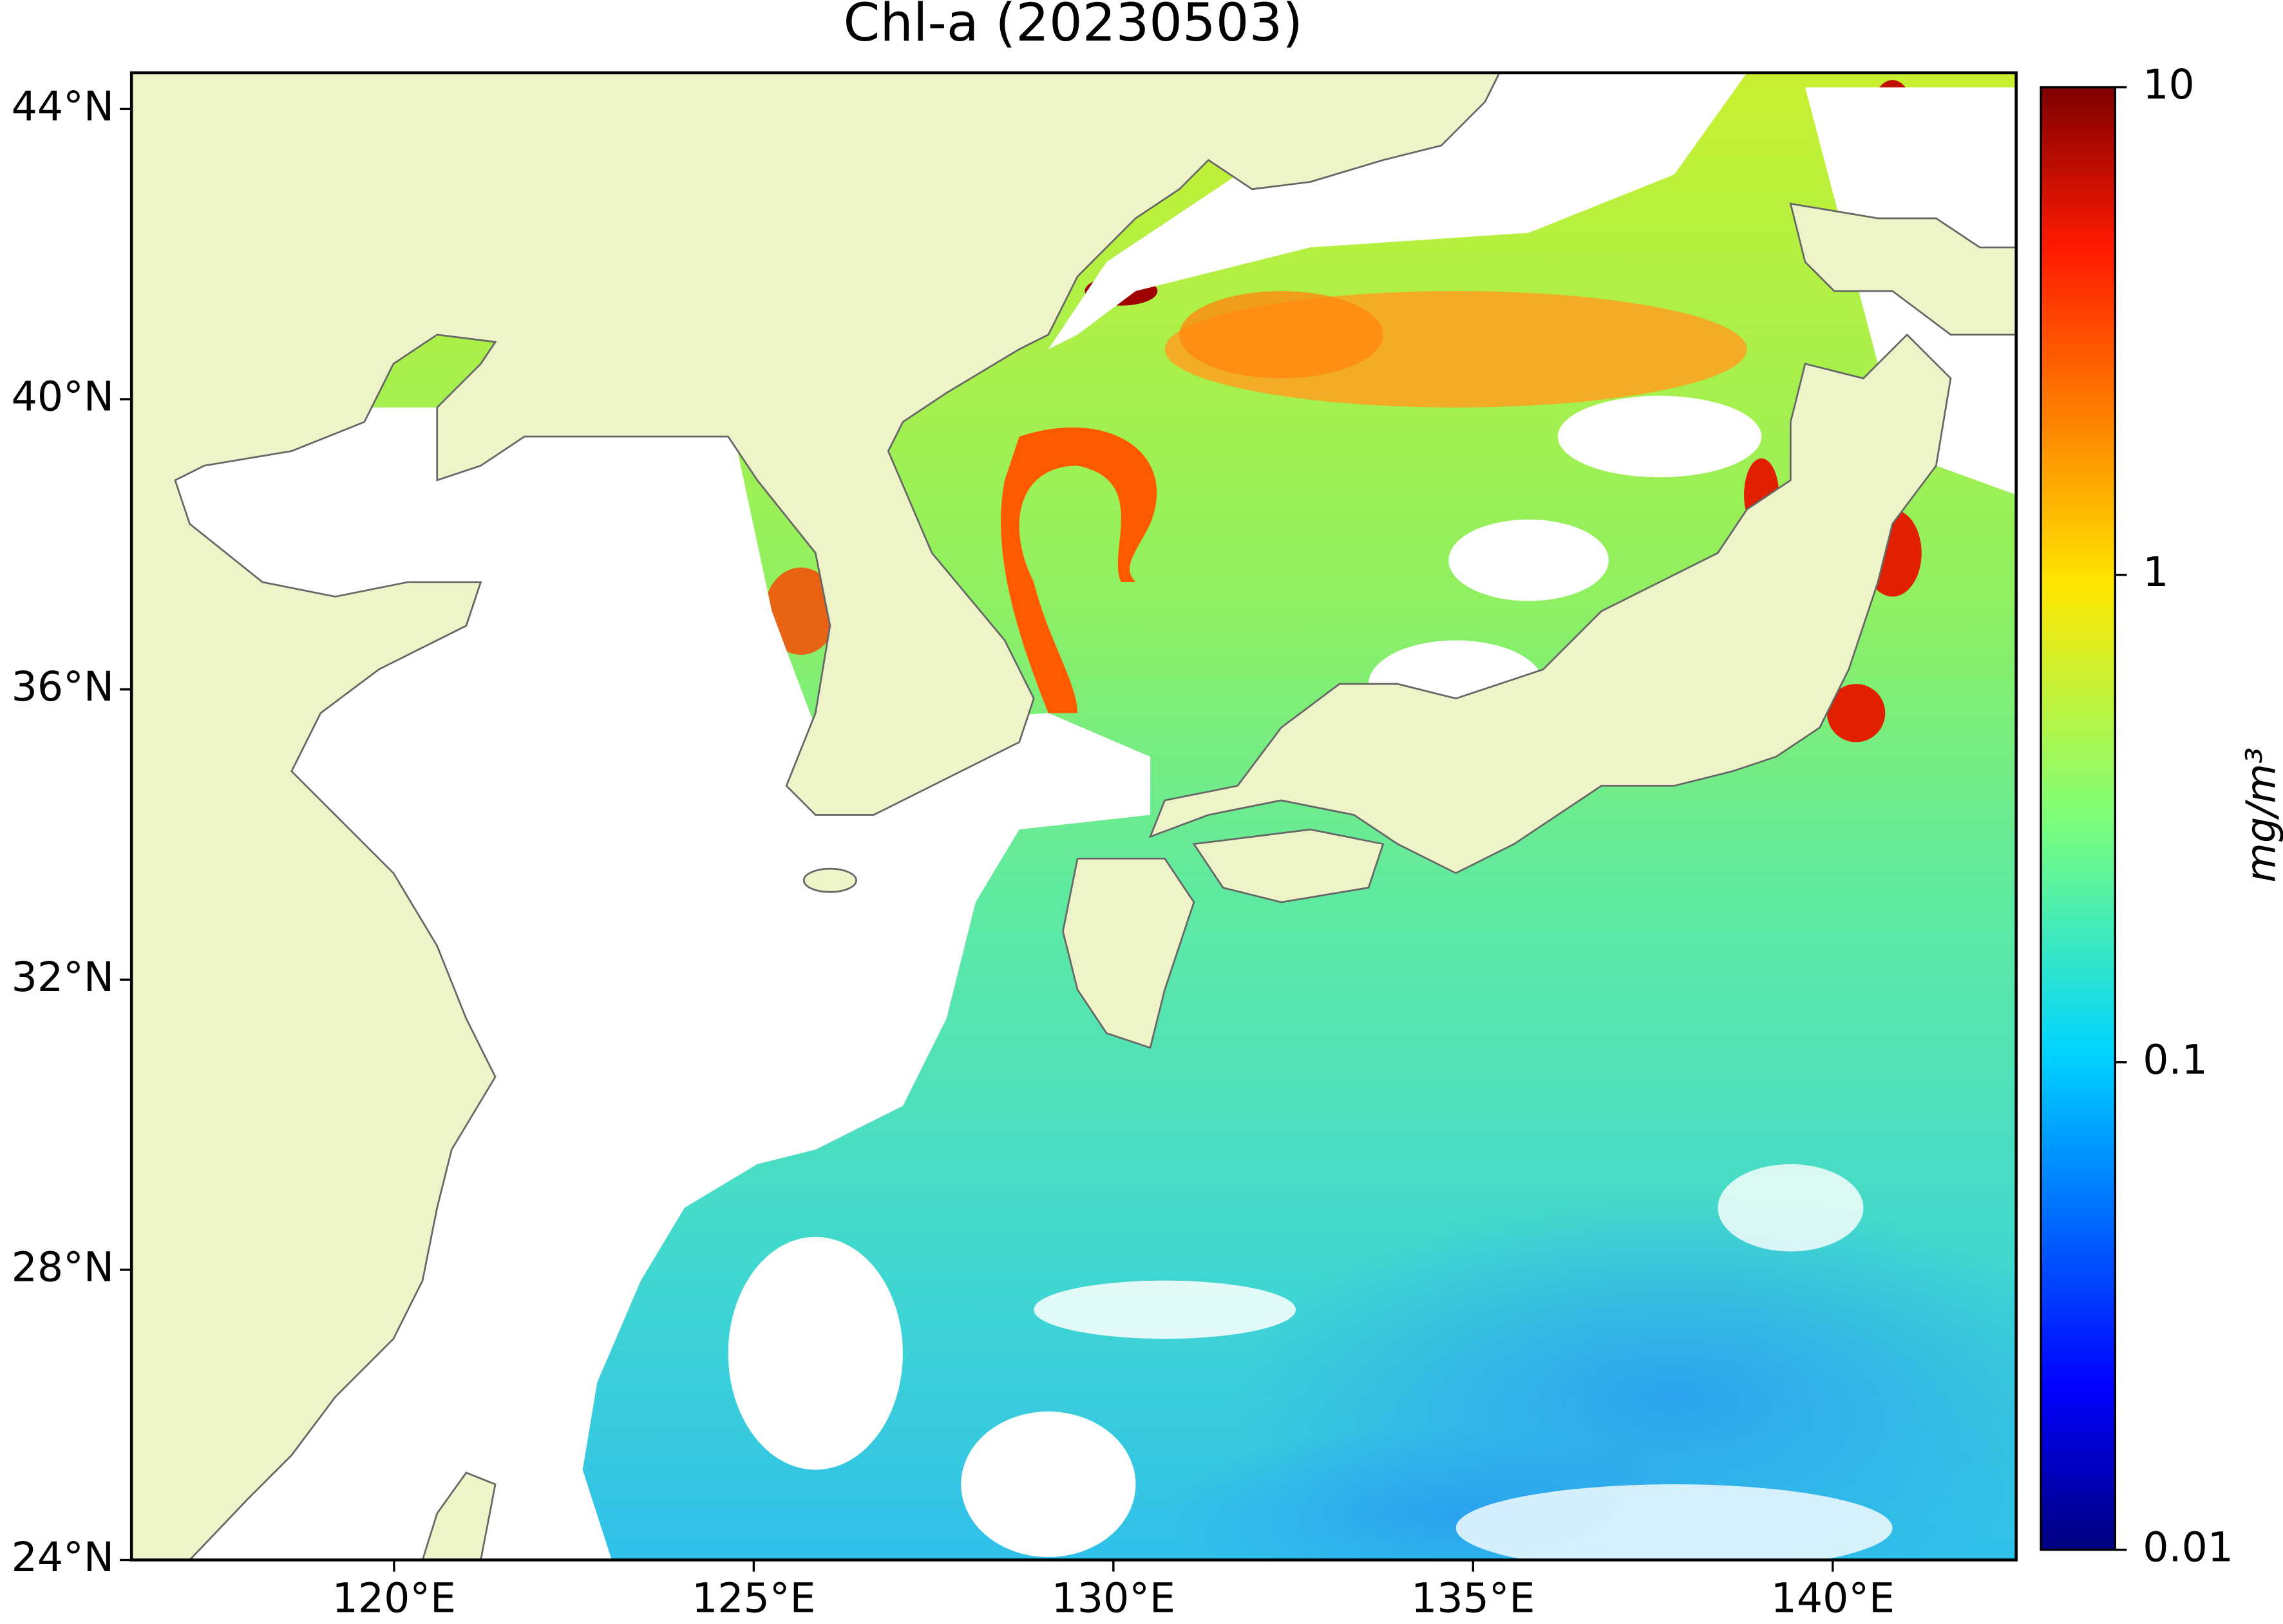 The height and width of the screenshot is (1624, 2283). I want to click on y-tick-label: 28°N, so click(63, 1266).